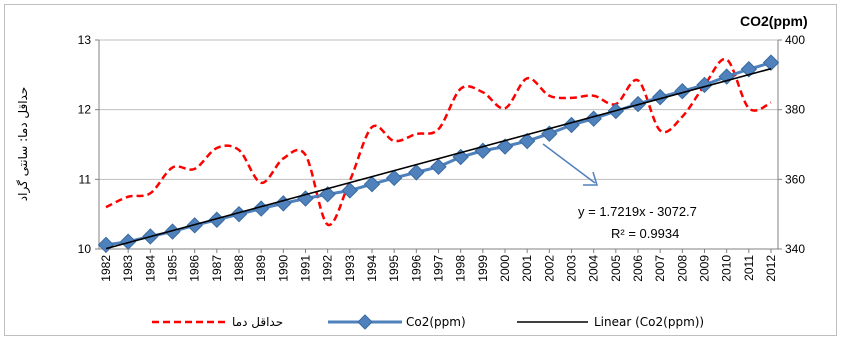 The width and height of the screenshot is (841, 340). I want to click on x-tick-label: 1997, so click(439, 268).